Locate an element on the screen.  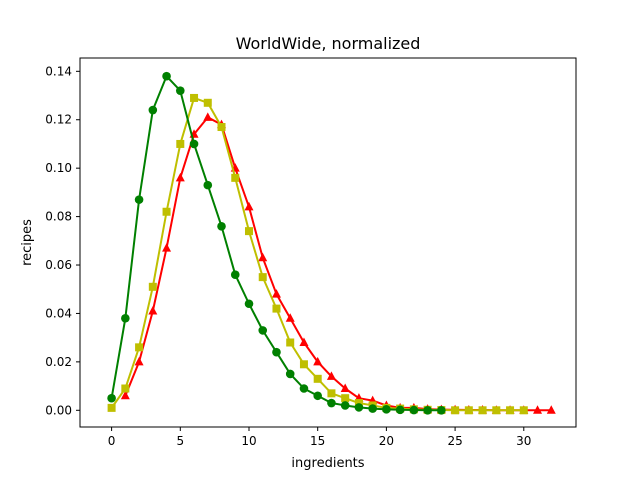
y-tick-label: 0.00 is located at coordinates (58, 410).